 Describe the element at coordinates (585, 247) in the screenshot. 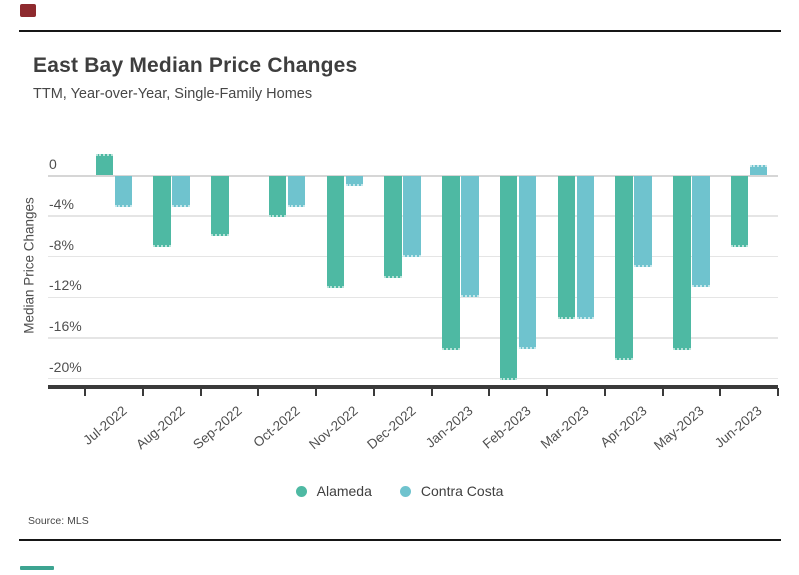

I see `bar-contra-costa-mar-2023` at that location.